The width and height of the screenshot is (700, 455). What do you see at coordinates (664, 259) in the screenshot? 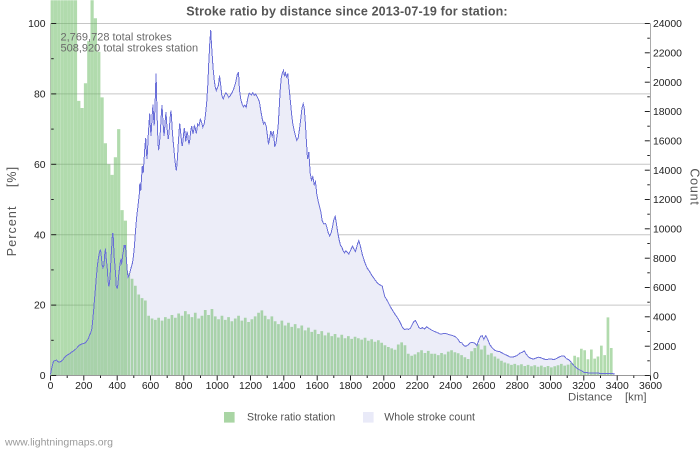
I see `svg-text: 8000` at bounding box center [664, 259].